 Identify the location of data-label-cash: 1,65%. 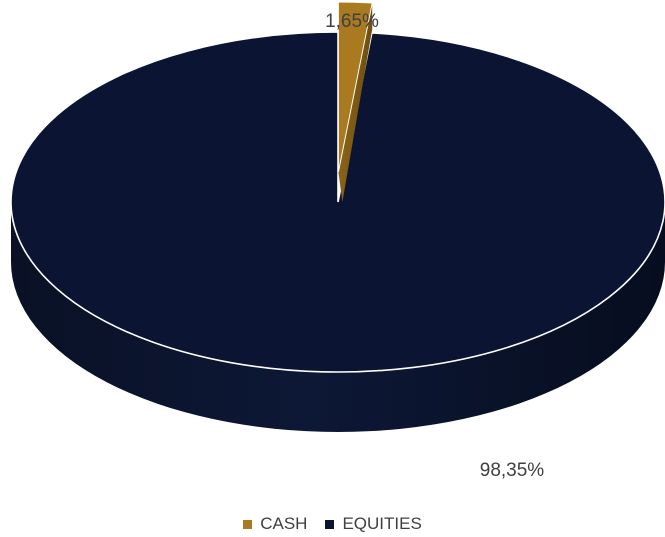
(352, 21).